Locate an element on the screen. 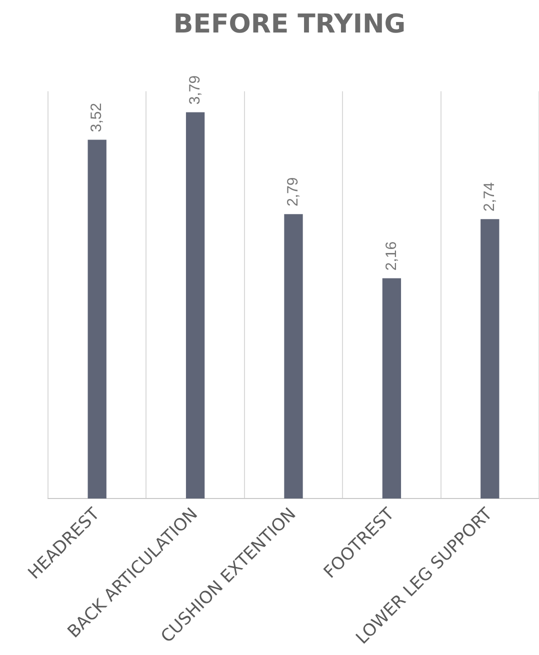 This screenshot has width=539, height=655. data-label: 3,52 is located at coordinates (97, 117).